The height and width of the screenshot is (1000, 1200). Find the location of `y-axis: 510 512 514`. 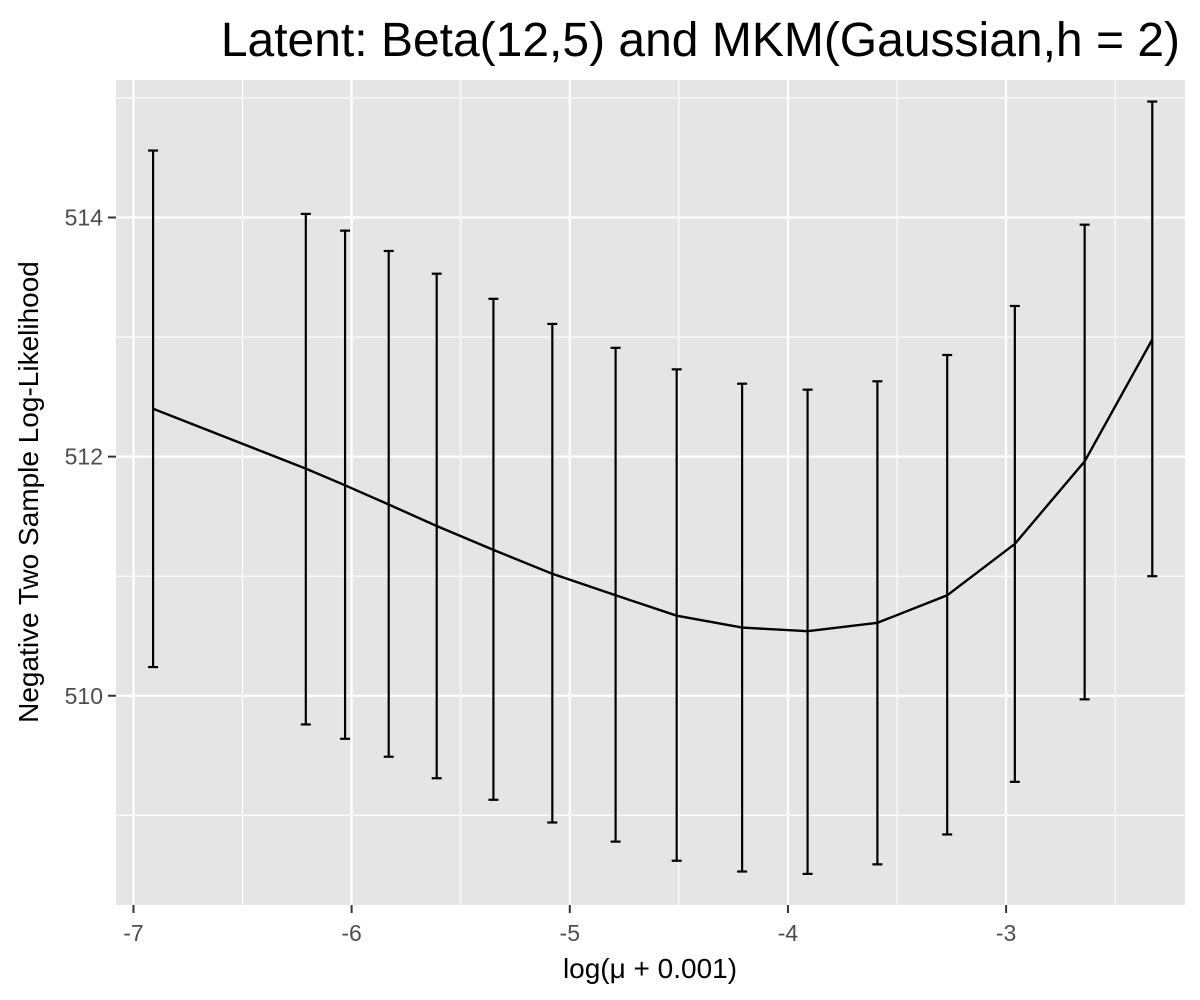

y-axis: 510 512 514 is located at coordinates (90, 457).